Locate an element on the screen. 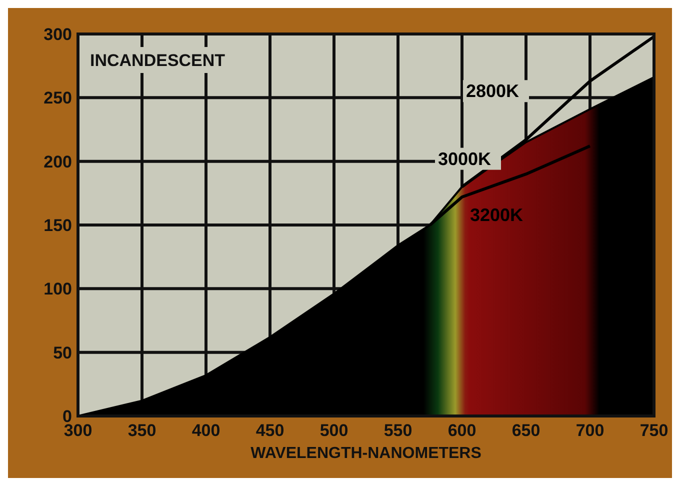 This screenshot has width=681, height=488. y-tick-label: 250 is located at coordinates (58, 98).